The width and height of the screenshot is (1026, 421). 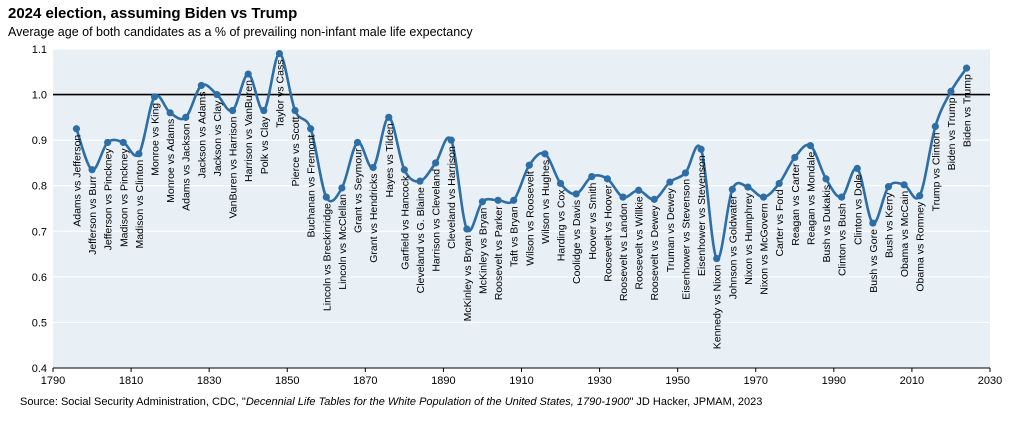 I want to click on point-label: Jackson vs Adams, so click(x=202, y=134).